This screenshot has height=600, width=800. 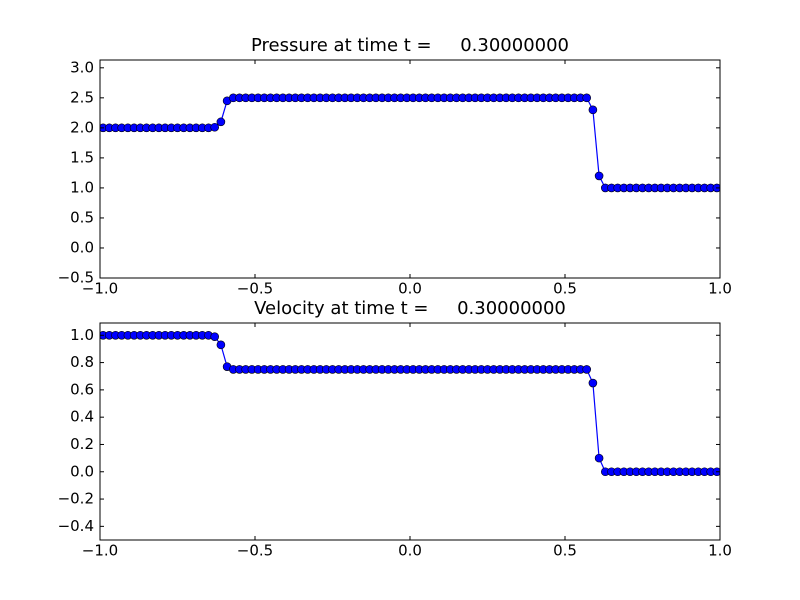 What do you see at coordinates (410, 45) in the screenshot?
I see `chart-title: Pressure at time t = 0.30000000` at bounding box center [410, 45].